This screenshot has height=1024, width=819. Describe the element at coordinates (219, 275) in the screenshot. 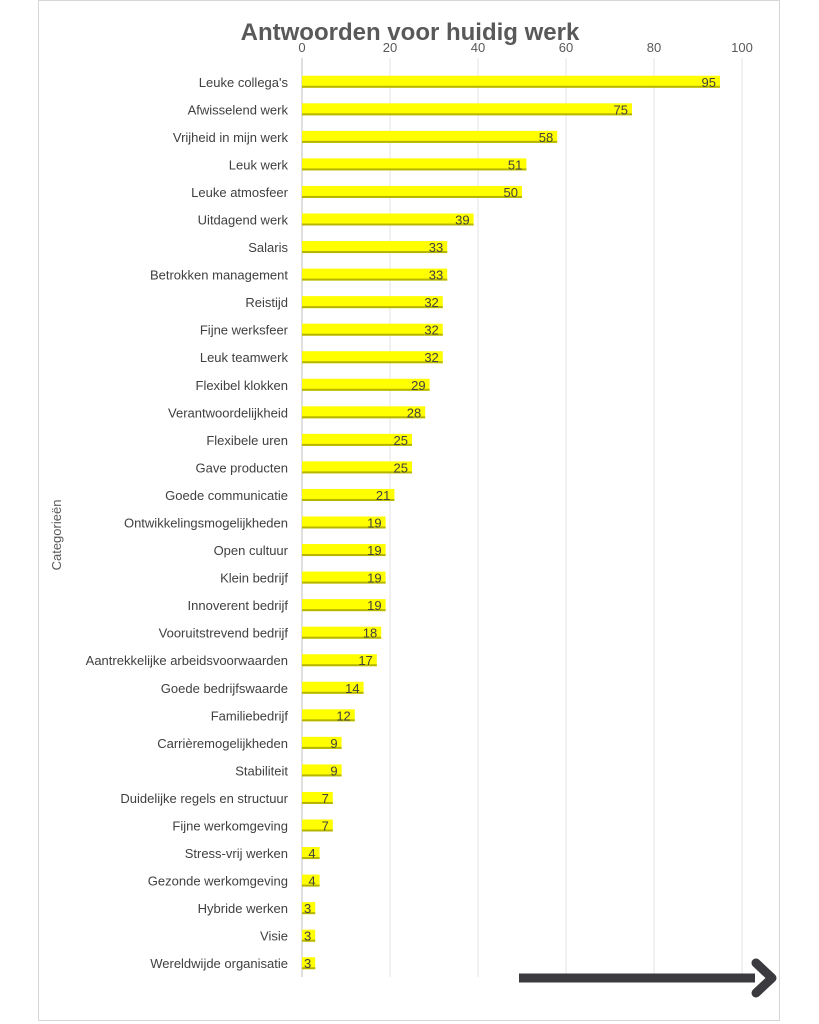

I see `category-label: Betrokken management` at that location.